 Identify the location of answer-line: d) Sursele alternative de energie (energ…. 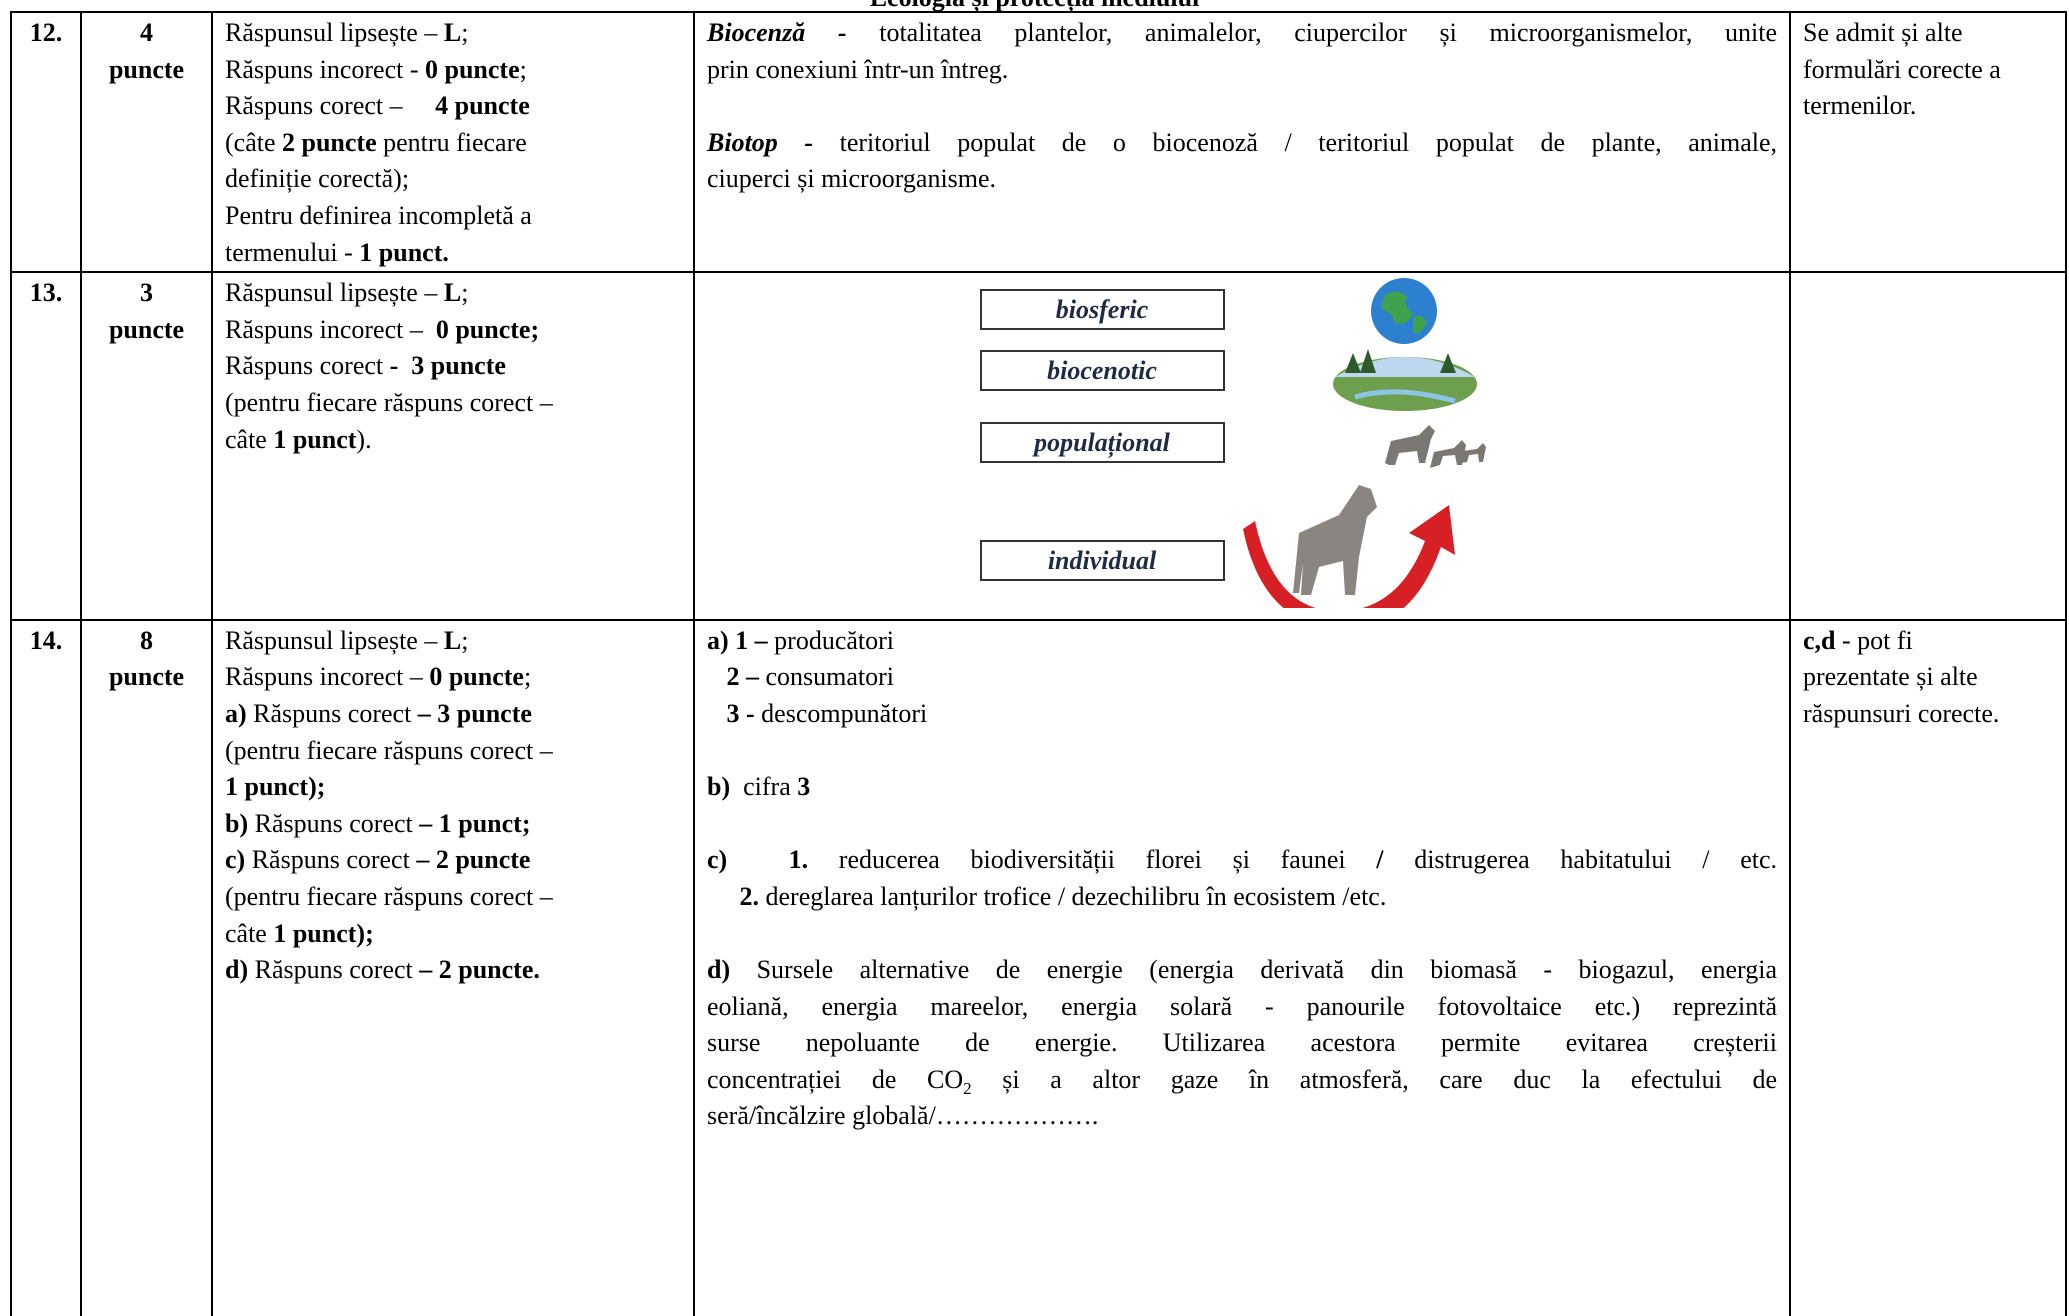
(1242, 970).